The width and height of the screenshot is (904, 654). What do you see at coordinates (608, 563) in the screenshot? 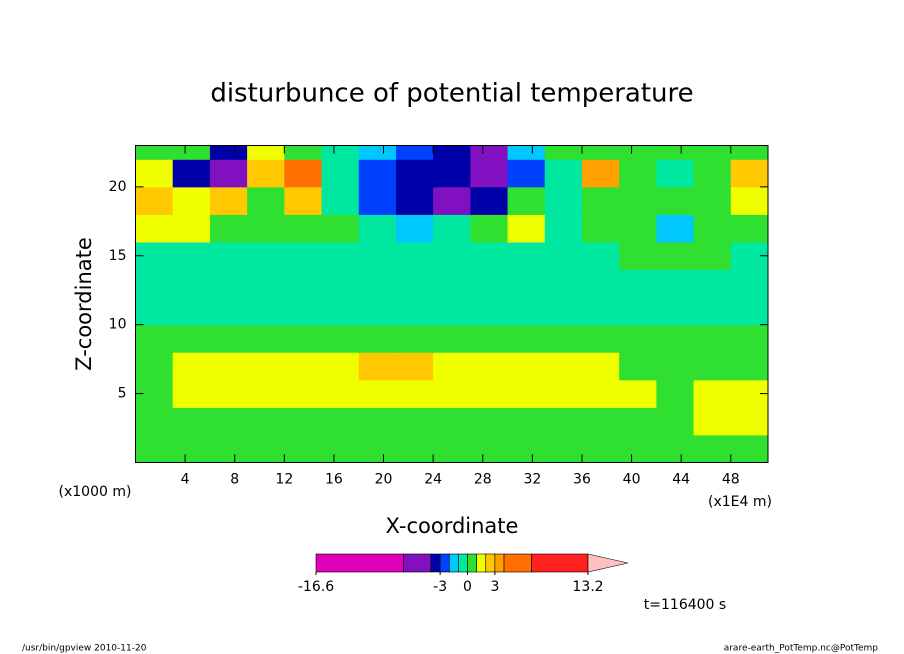
I see `colorbar-over` at bounding box center [608, 563].